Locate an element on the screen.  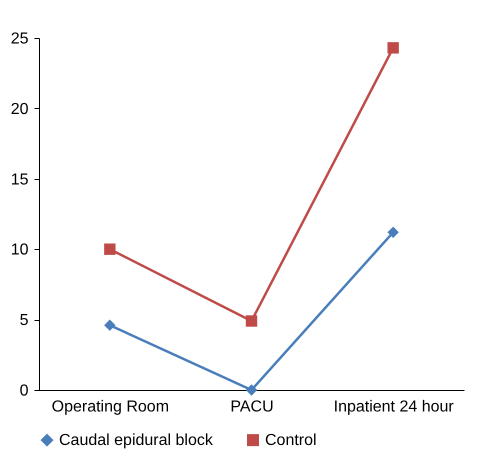
y-tick-label: 20 is located at coordinates (19, 109).